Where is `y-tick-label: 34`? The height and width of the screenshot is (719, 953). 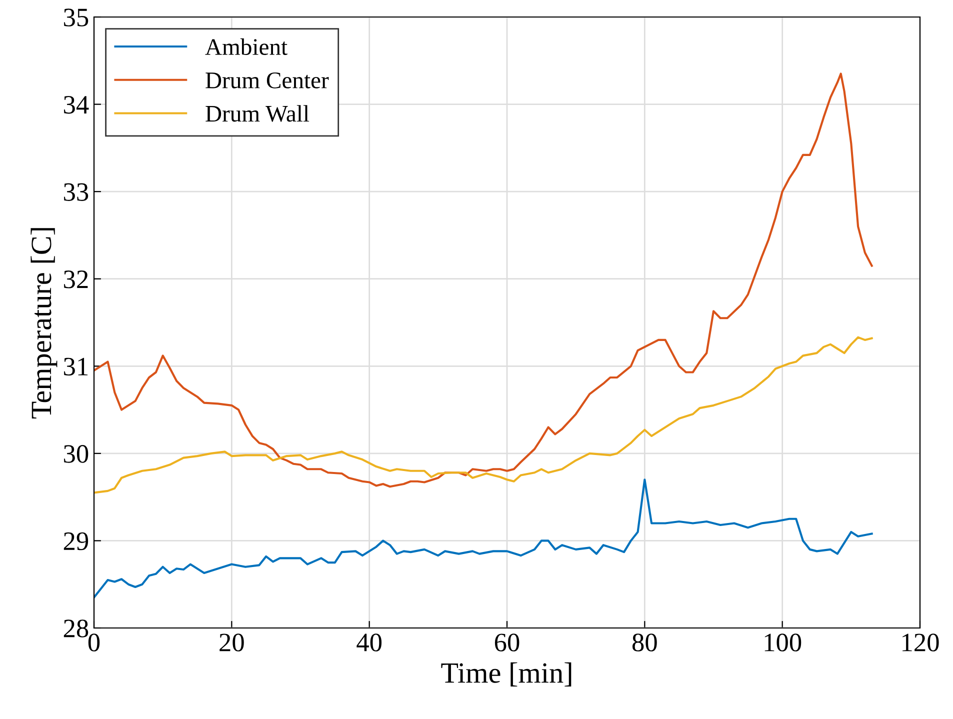 y-tick-label: 34 is located at coordinates (76, 105).